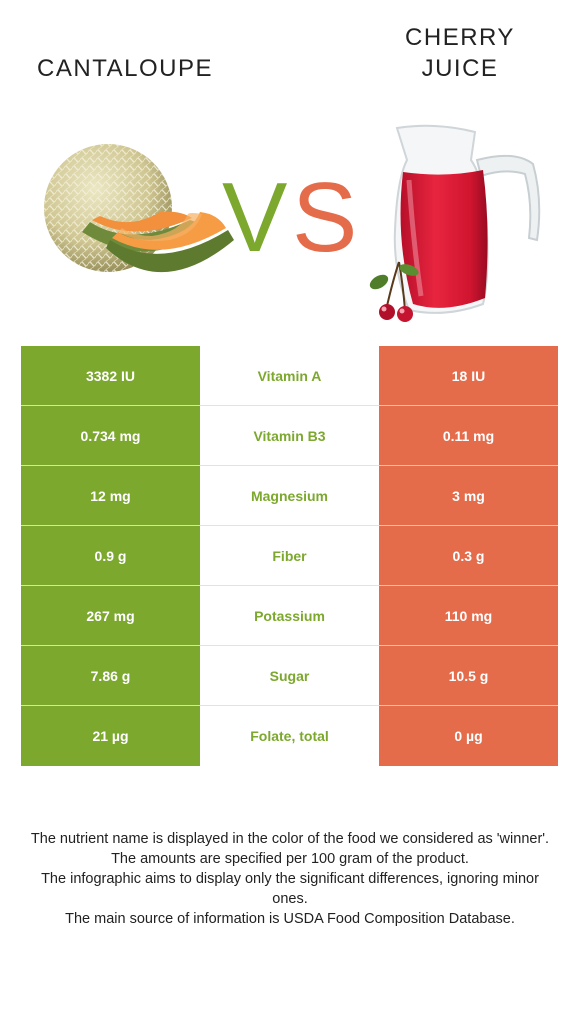  I want to click on cantaloupe-value: 0.9 g, so click(110, 556).